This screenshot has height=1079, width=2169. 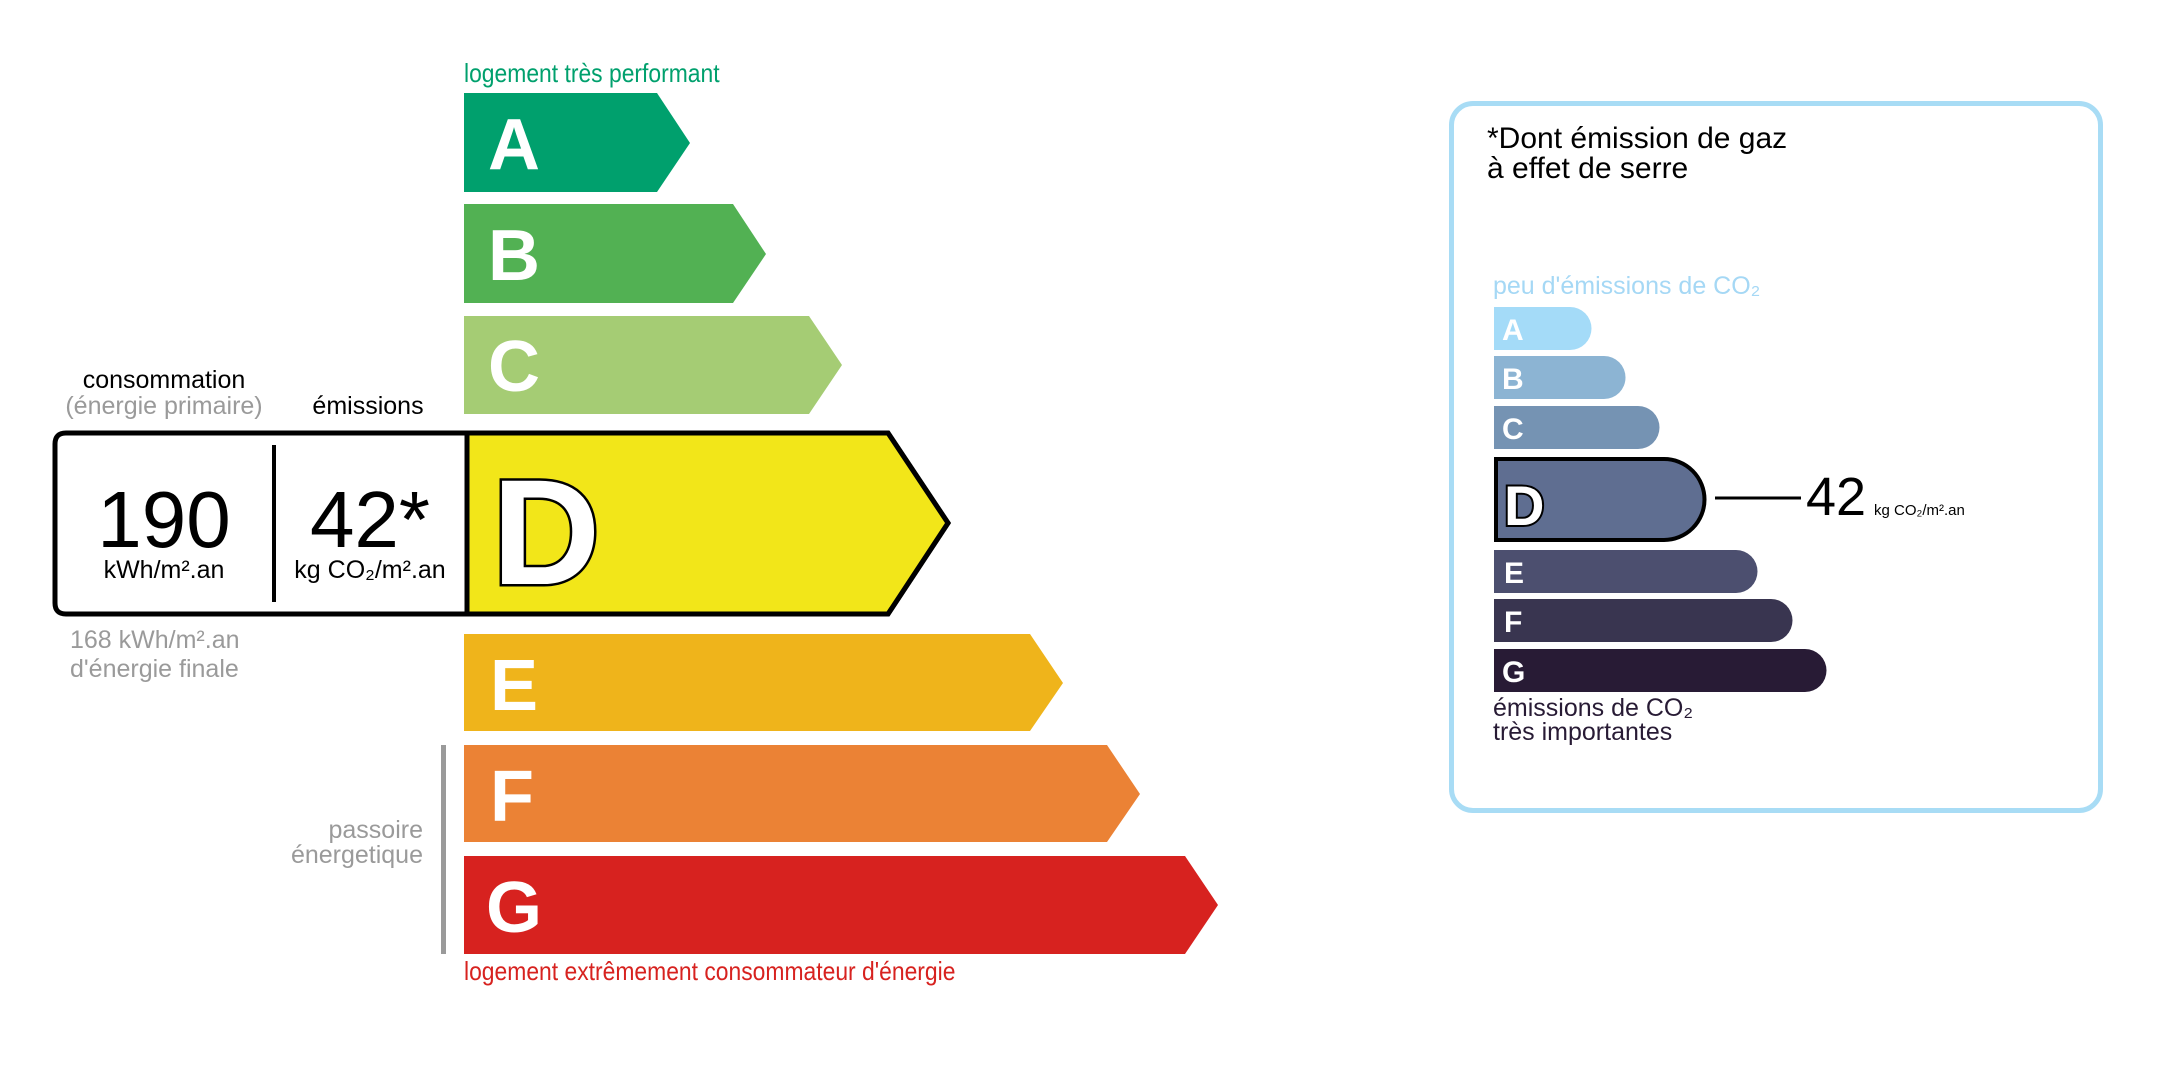 What do you see at coordinates (1583, 732) in the screenshot?
I see `ges-bottom-label-2: très importantes` at bounding box center [1583, 732].